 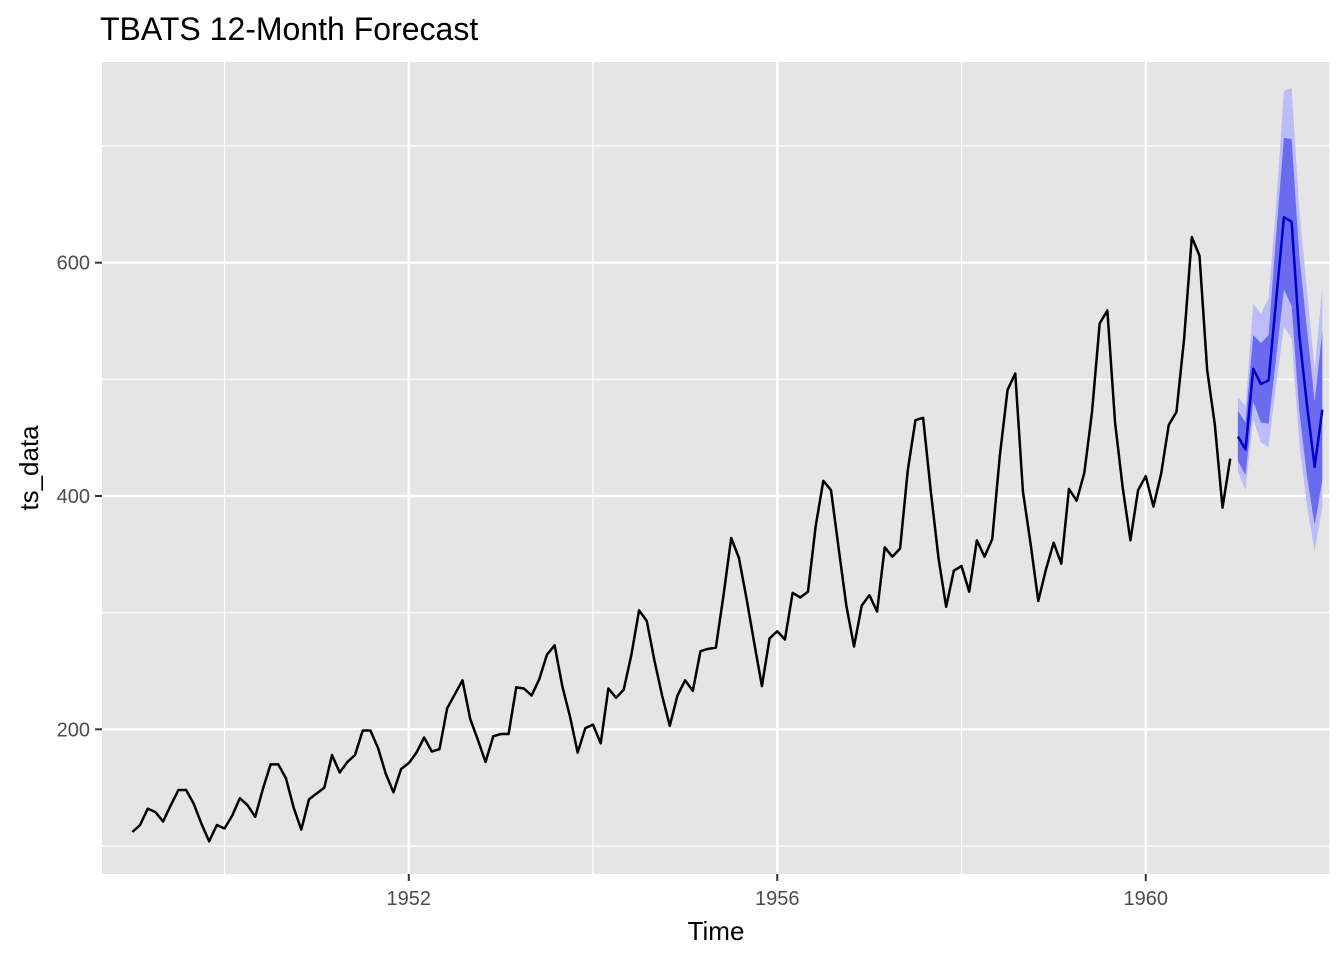 I want to click on y-tick-label: 600, so click(x=73, y=264).